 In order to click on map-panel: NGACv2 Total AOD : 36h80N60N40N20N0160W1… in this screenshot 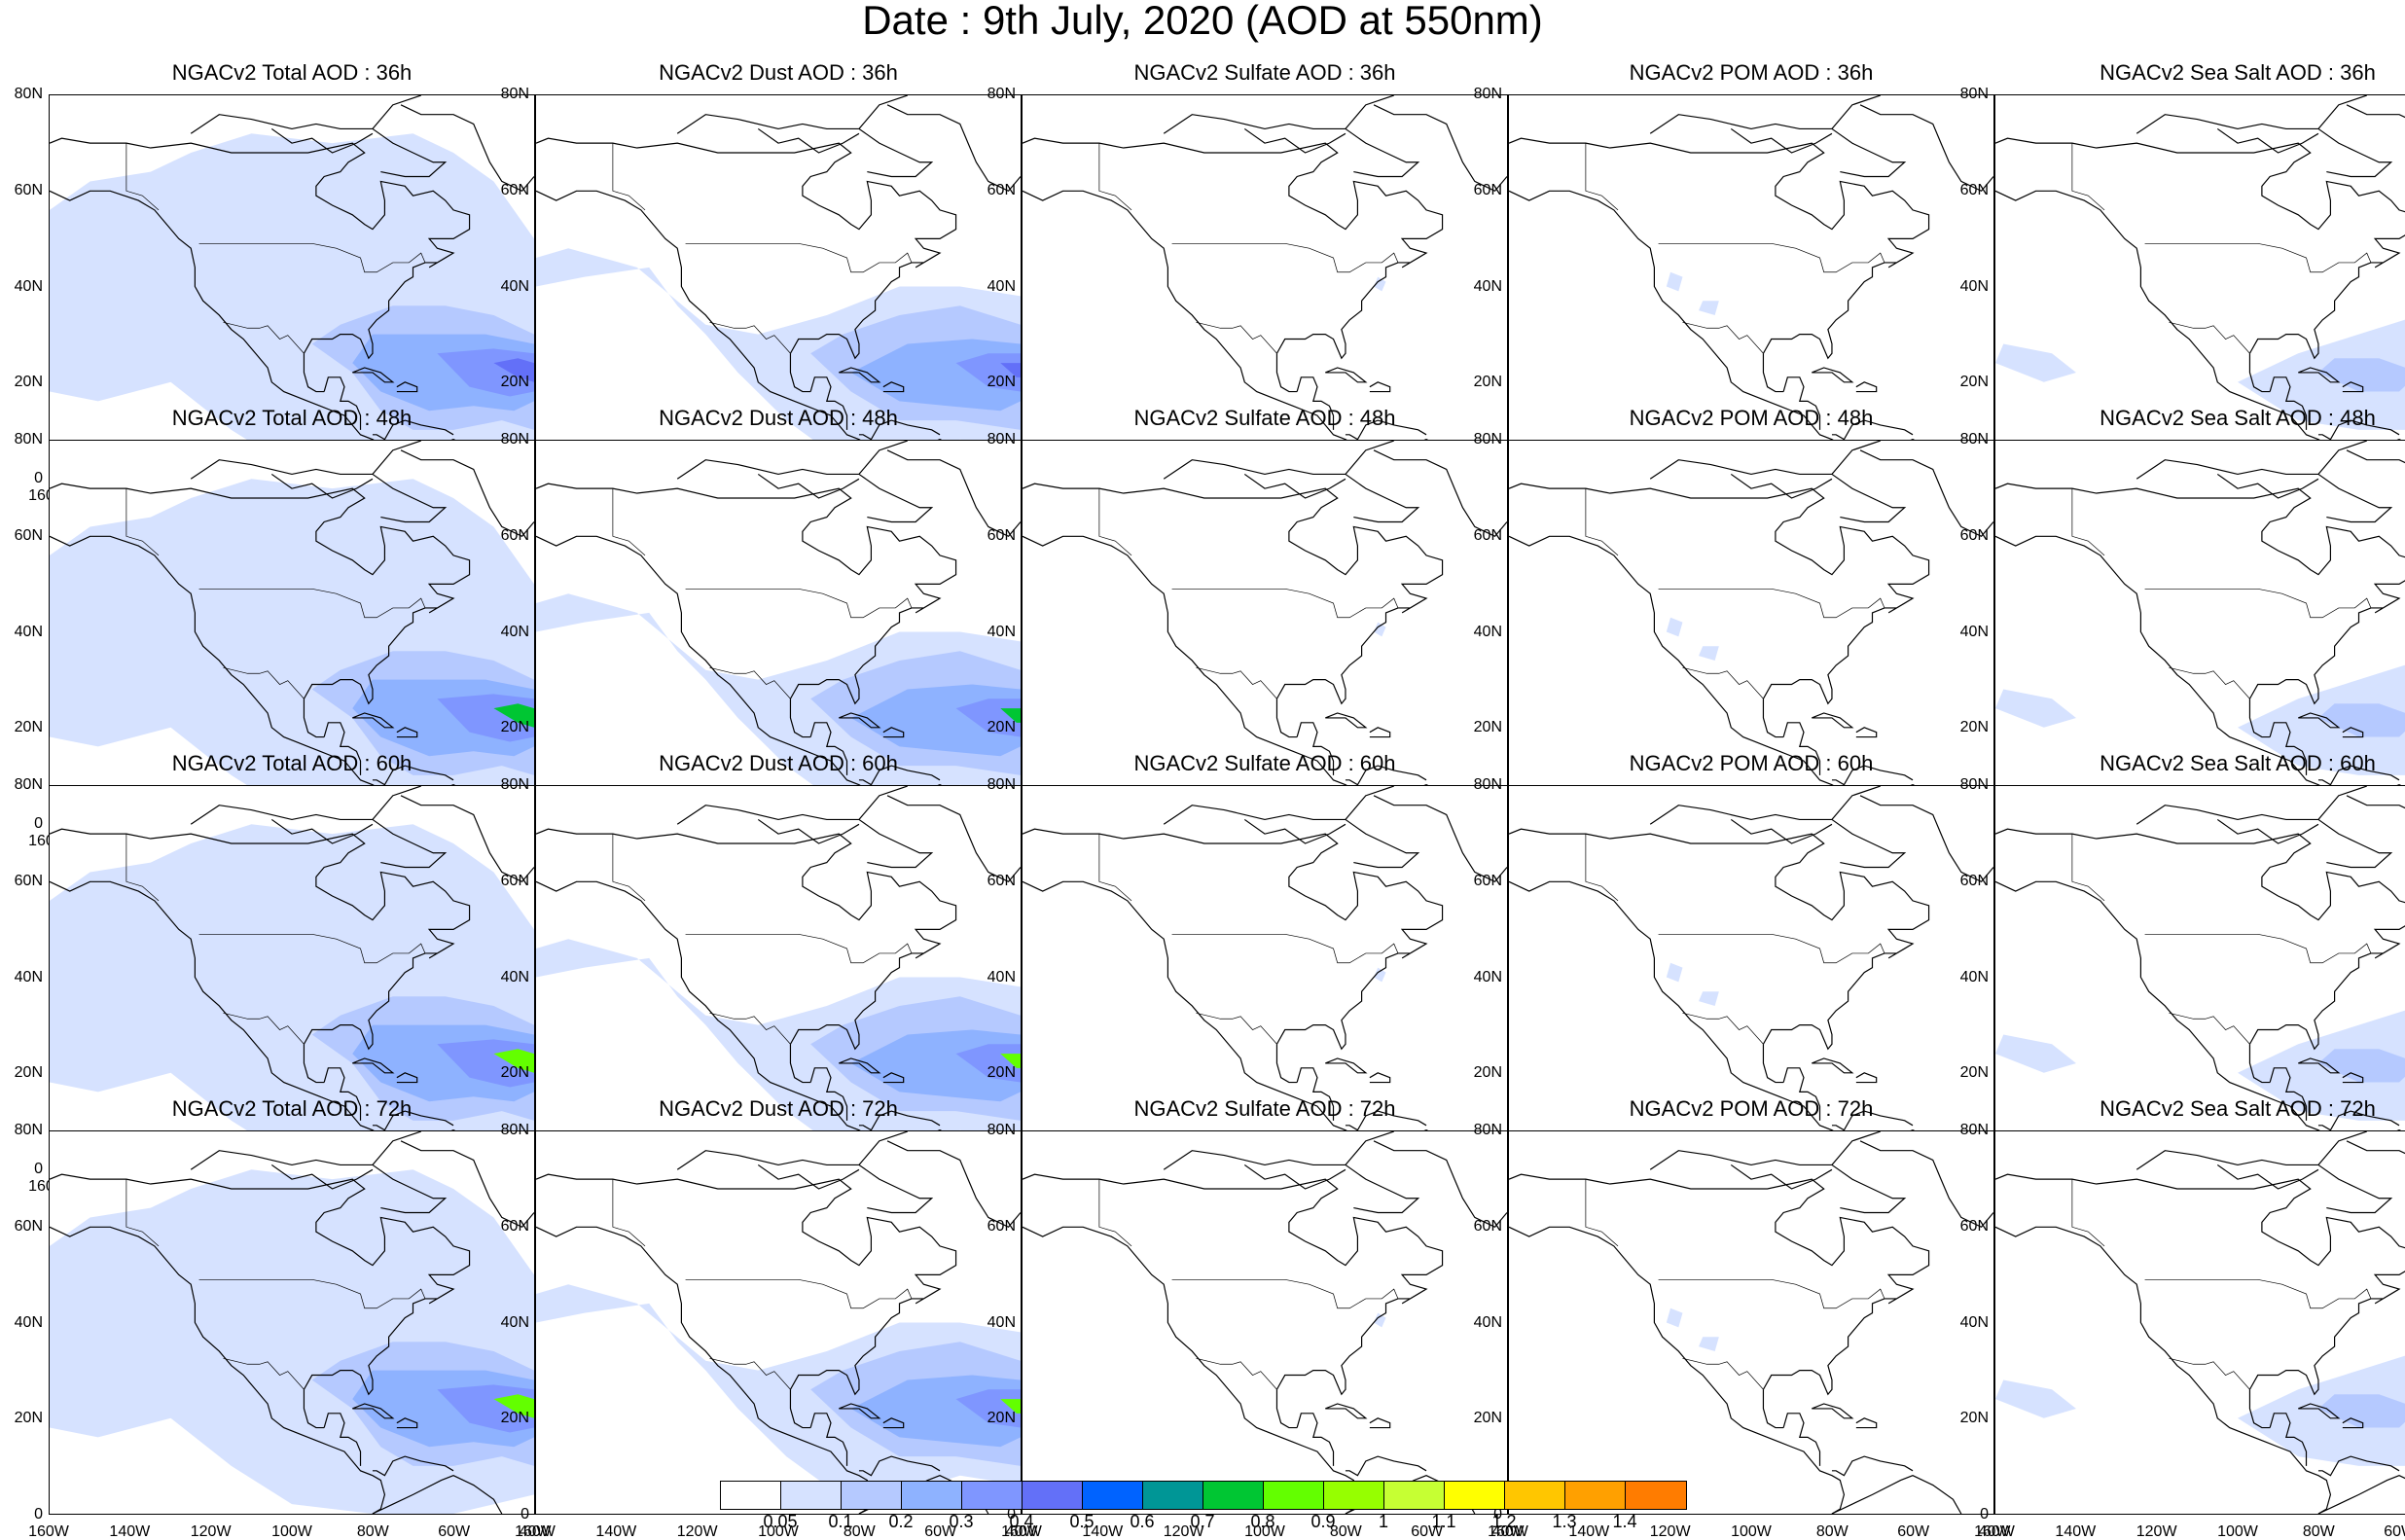, I will do `click(283, 282)`.